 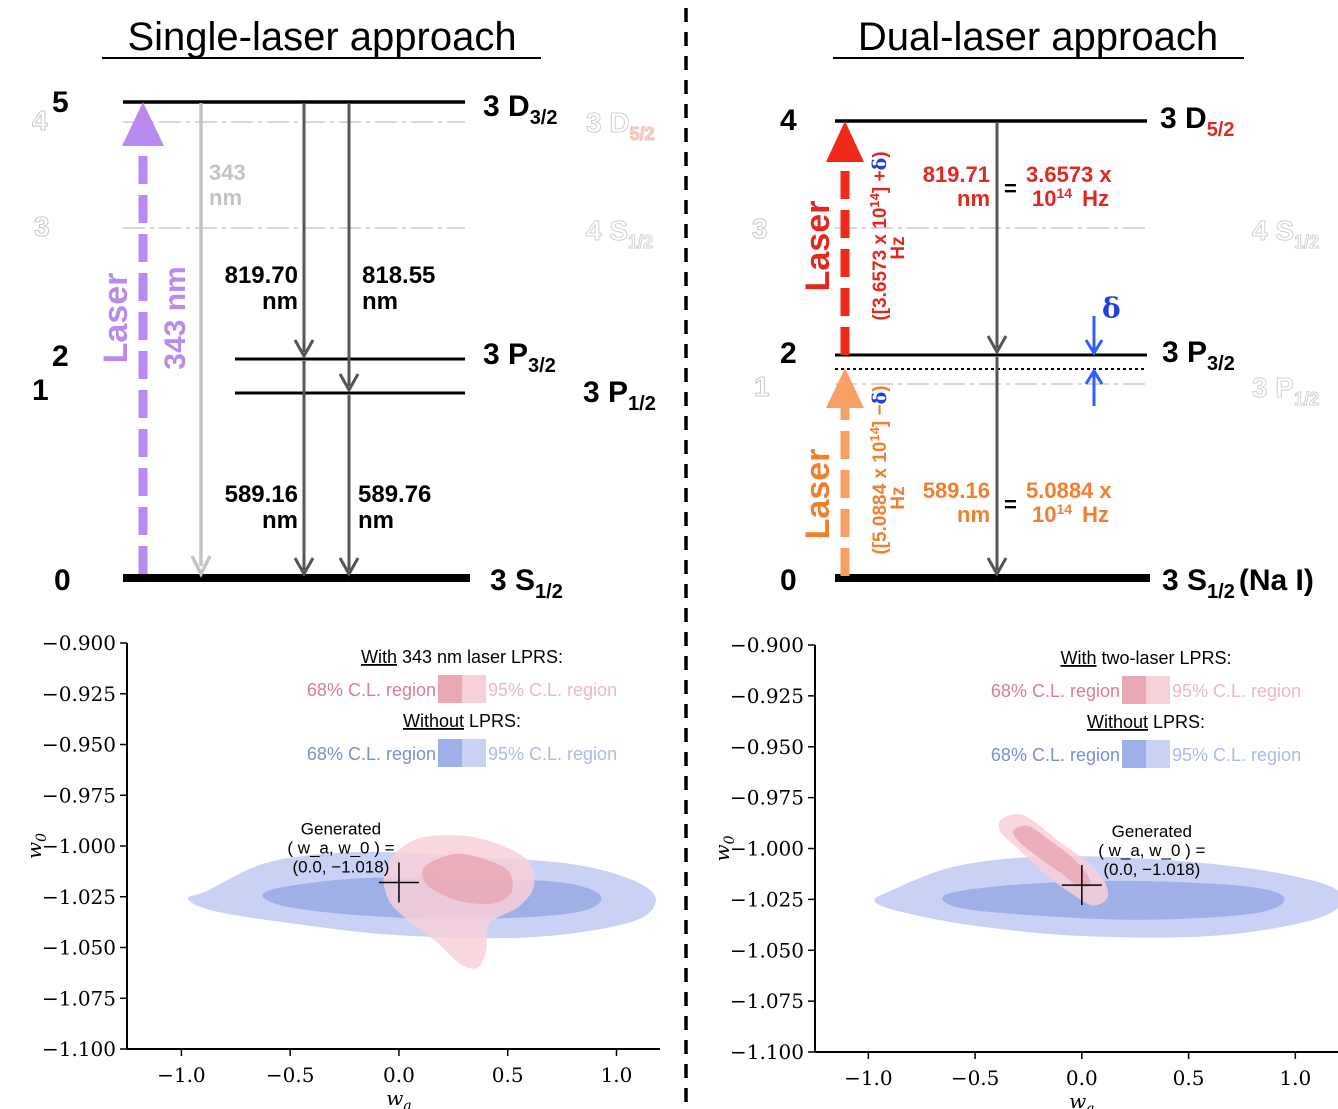 I want to click on upper-laser-arrowhead, so click(x=845, y=141).